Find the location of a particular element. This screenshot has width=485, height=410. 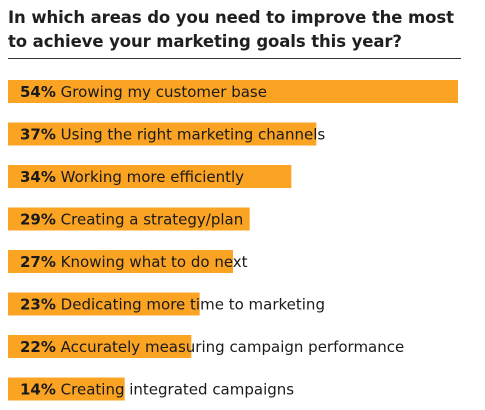

bar-category-label: Working more efficiently is located at coordinates (150, 177).